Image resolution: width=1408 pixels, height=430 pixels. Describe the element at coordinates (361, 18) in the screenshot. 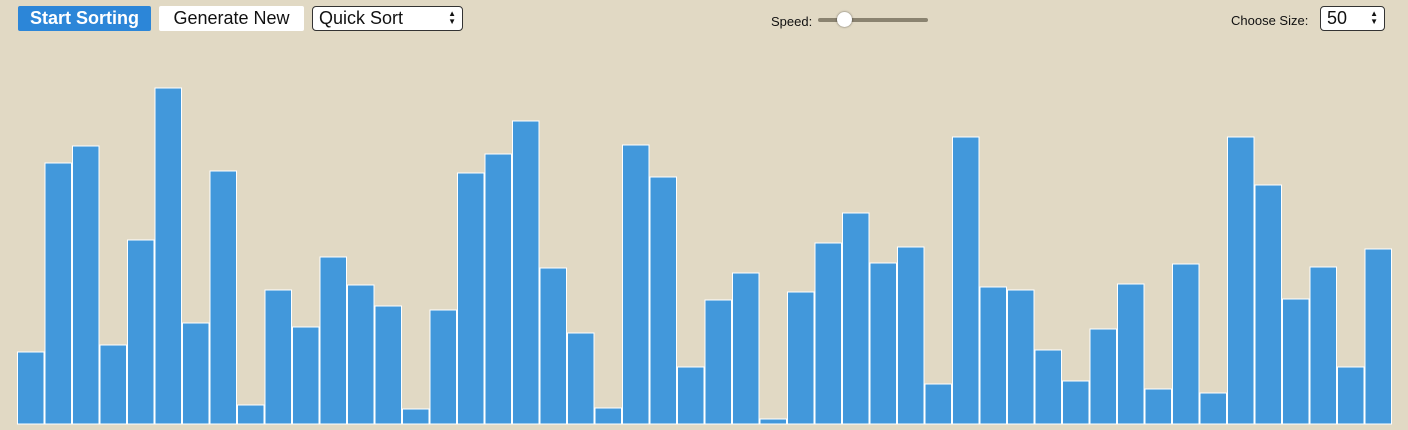

I see `algorithm-select-value: Quick Sort` at that location.